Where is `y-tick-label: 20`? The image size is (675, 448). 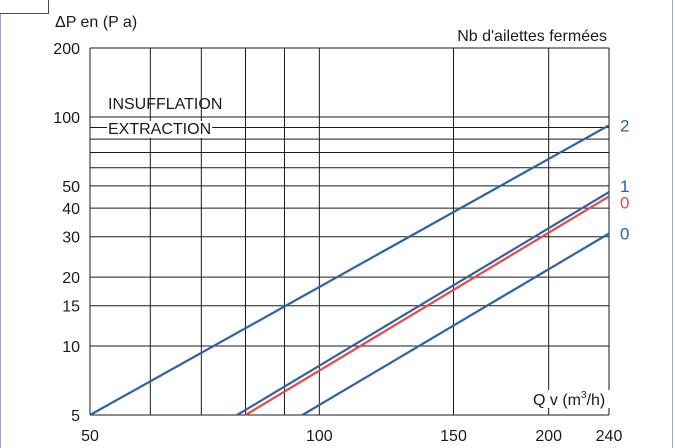
y-tick-label: 20 is located at coordinates (71, 278).